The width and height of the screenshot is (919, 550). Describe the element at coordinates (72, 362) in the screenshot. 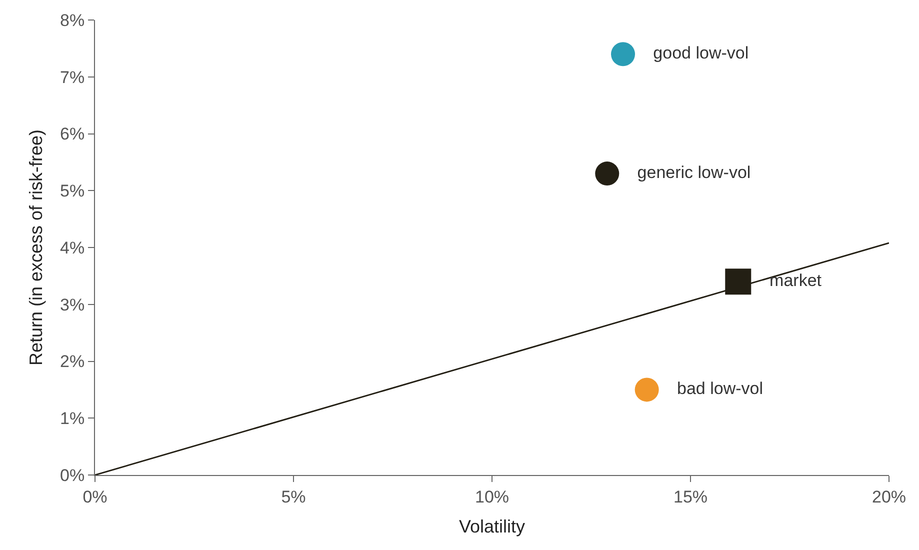

I see `y-tick-label: 2%` at that location.